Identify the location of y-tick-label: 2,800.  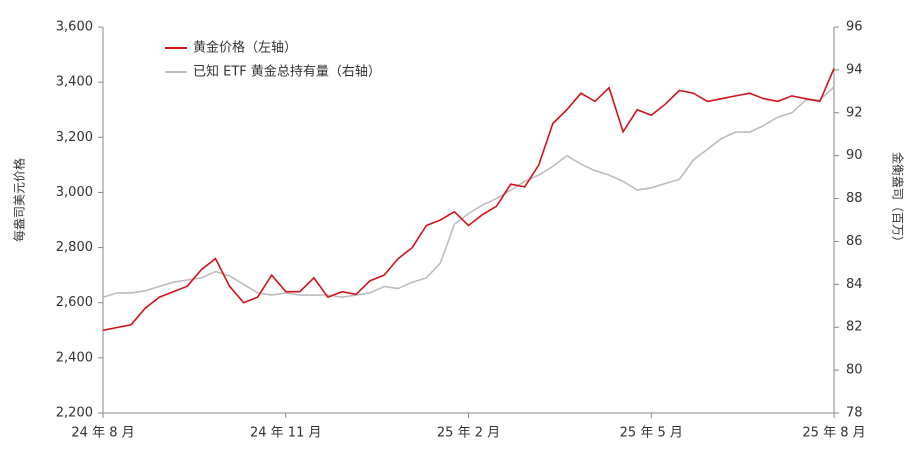
(74, 247).